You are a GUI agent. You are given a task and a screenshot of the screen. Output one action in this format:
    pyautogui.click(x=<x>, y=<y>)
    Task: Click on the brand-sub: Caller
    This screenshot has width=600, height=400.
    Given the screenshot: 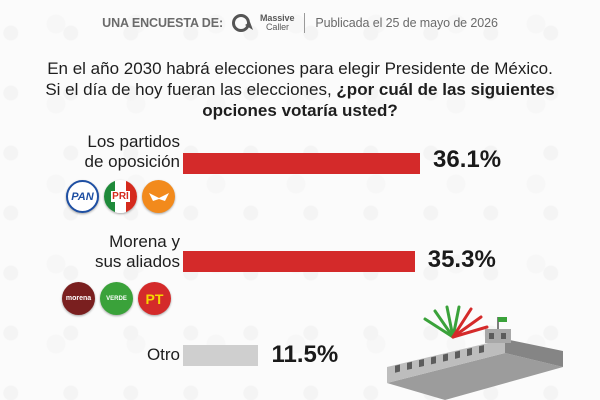 What is the action you would take?
    pyautogui.click(x=277, y=27)
    